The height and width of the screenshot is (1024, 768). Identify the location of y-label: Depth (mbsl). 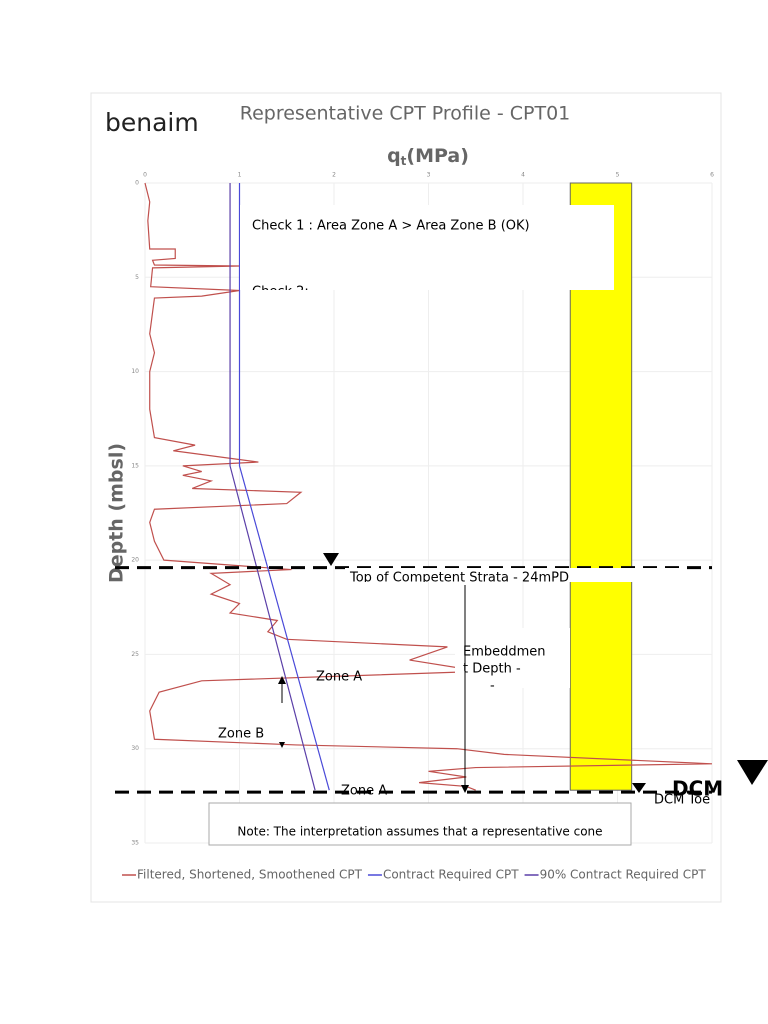
(117, 513).